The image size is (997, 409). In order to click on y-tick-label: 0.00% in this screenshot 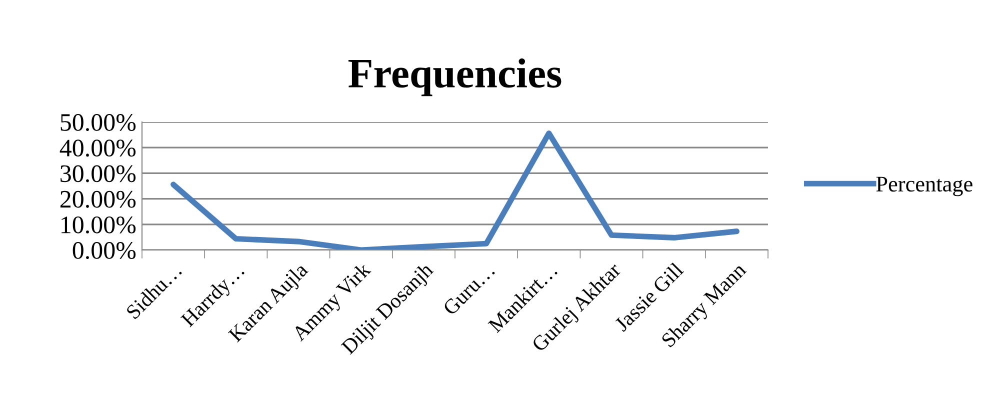, I will do `click(104, 251)`.